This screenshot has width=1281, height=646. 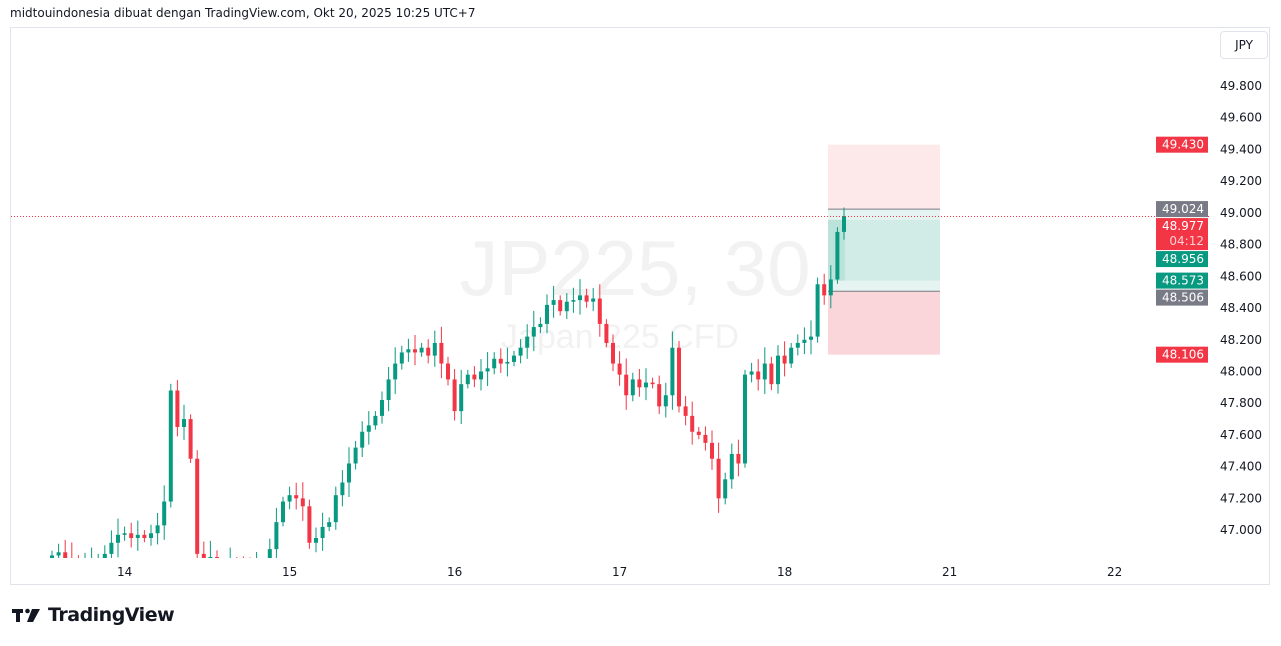 What do you see at coordinates (884, 177) in the screenshot?
I see `stop-loss-zone-upper` at bounding box center [884, 177].